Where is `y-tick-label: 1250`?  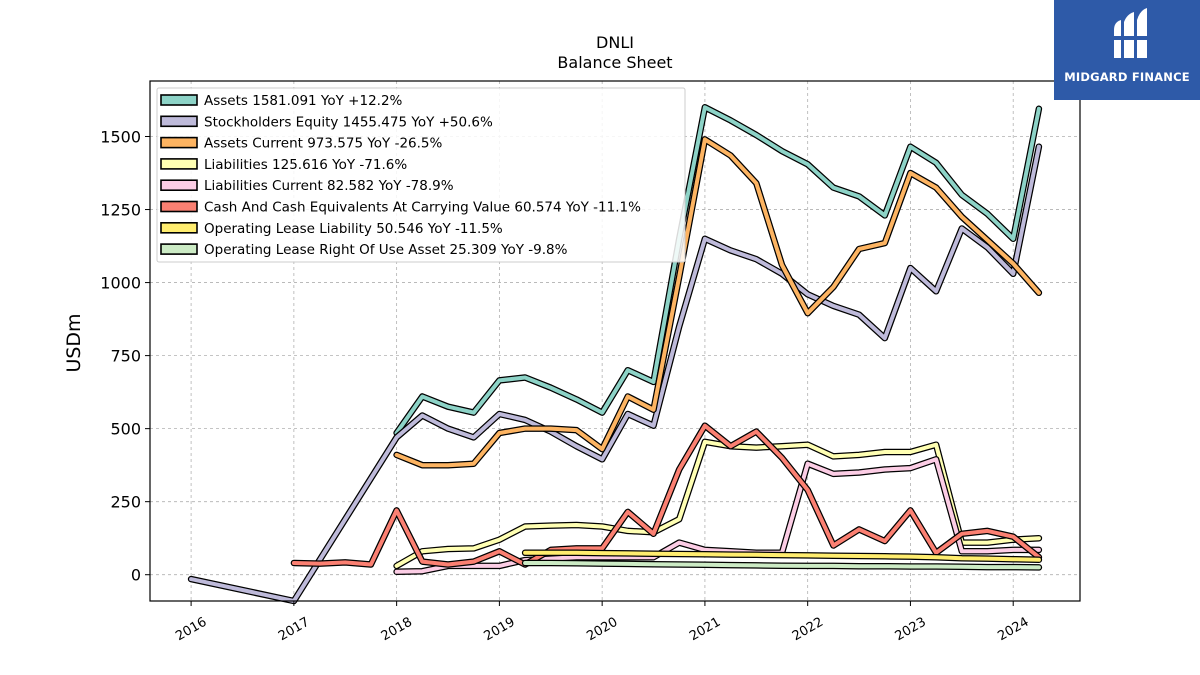 y-tick-label: 1250 is located at coordinates (120, 210).